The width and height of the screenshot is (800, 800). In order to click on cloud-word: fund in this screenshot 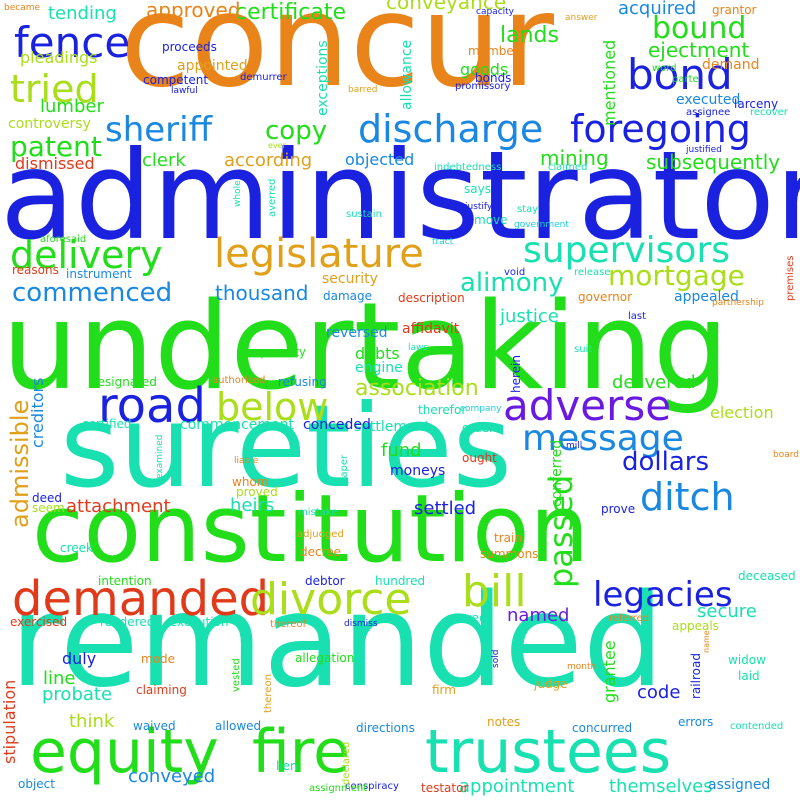, I will do `click(401, 450)`.